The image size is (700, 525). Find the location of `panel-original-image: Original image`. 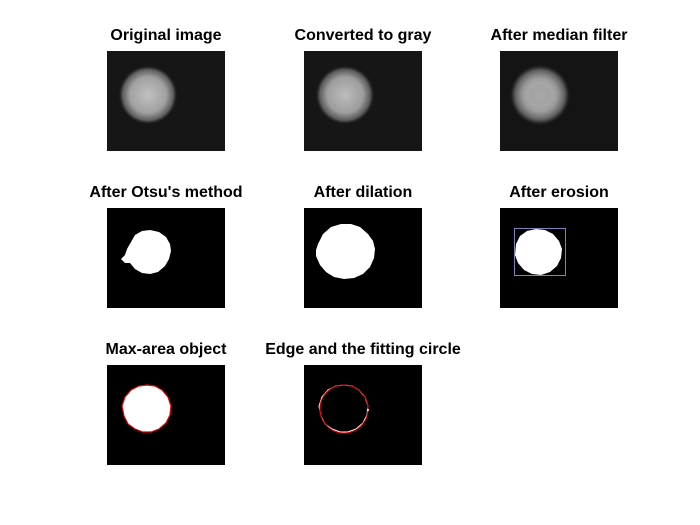

panel-original-image: Original image is located at coordinates (166, 89).